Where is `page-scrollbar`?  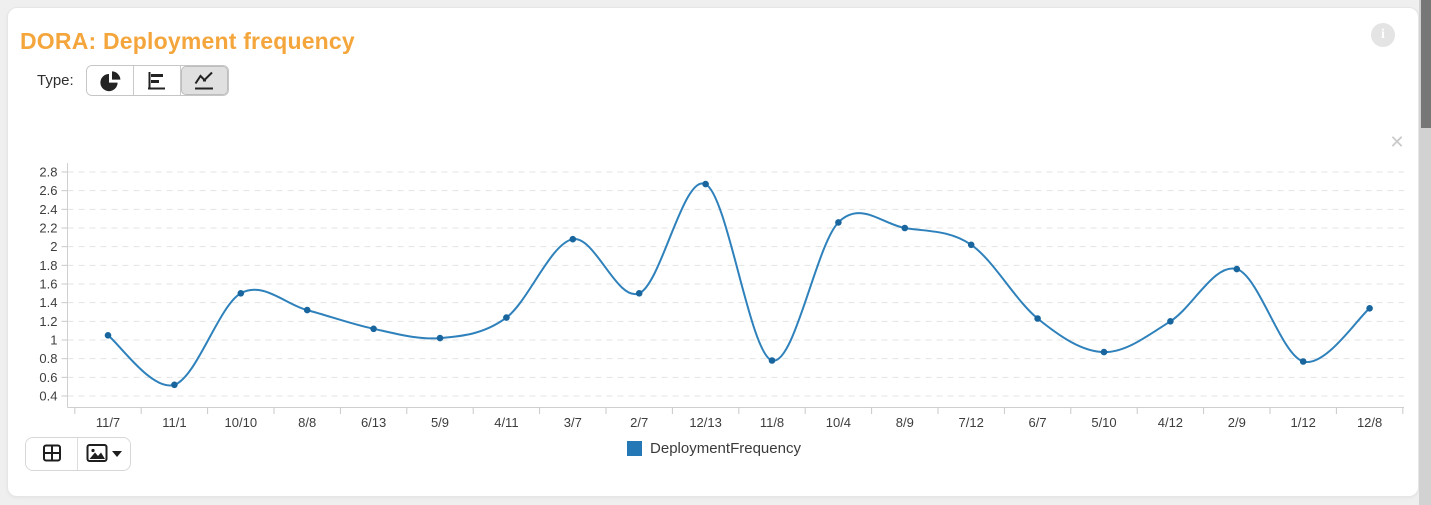 page-scrollbar is located at coordinates (1425, 252).